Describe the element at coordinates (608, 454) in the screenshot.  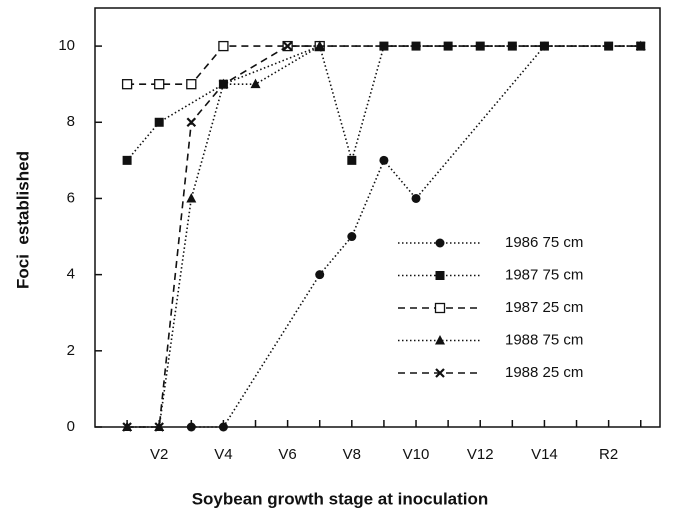
I see `x-tick-label: R2` at that location.